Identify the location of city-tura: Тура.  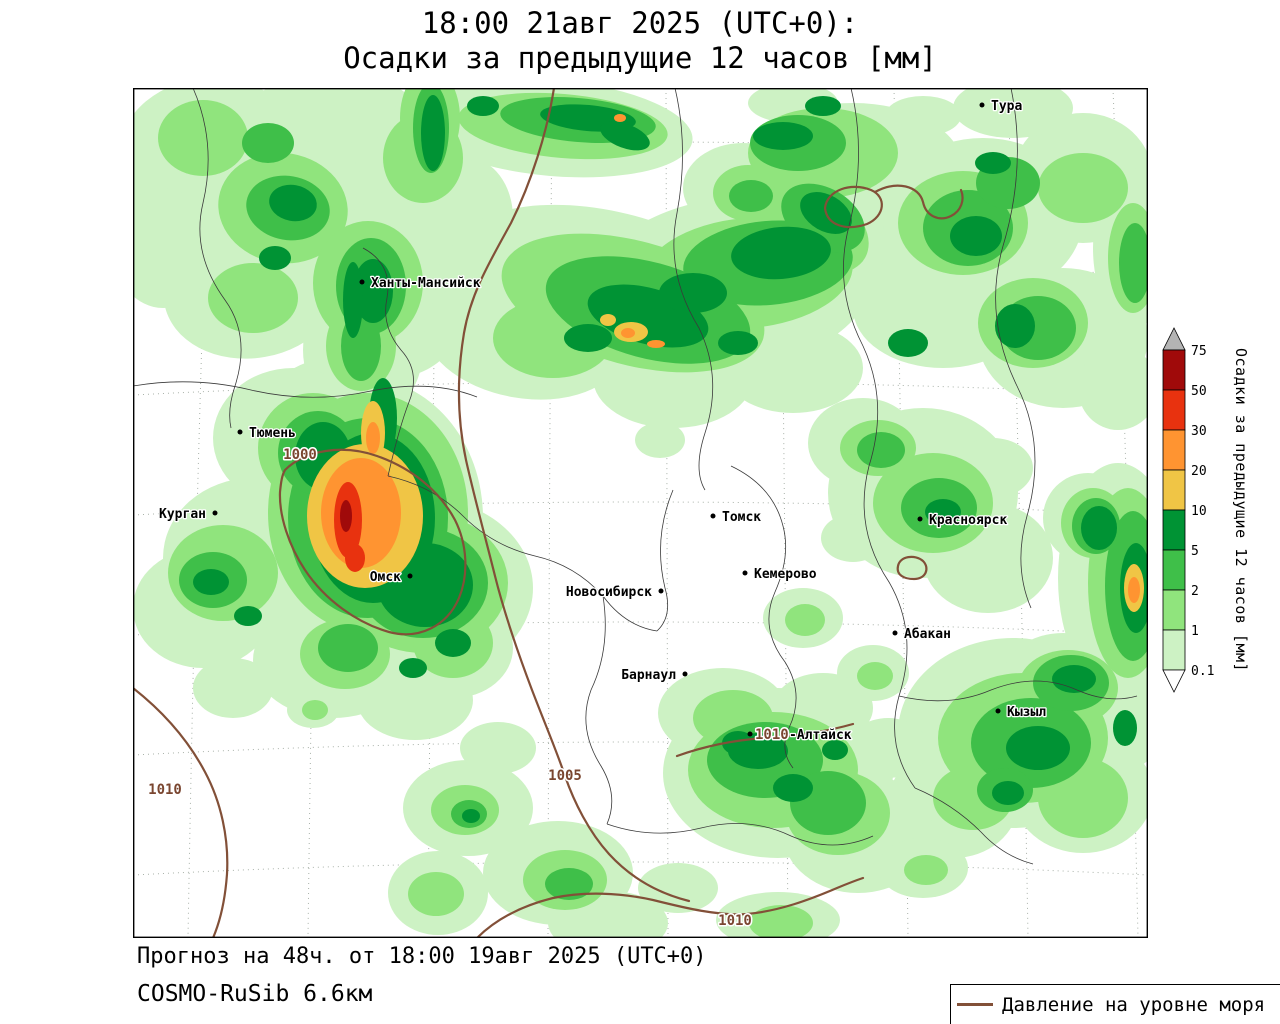
(1001, 106).